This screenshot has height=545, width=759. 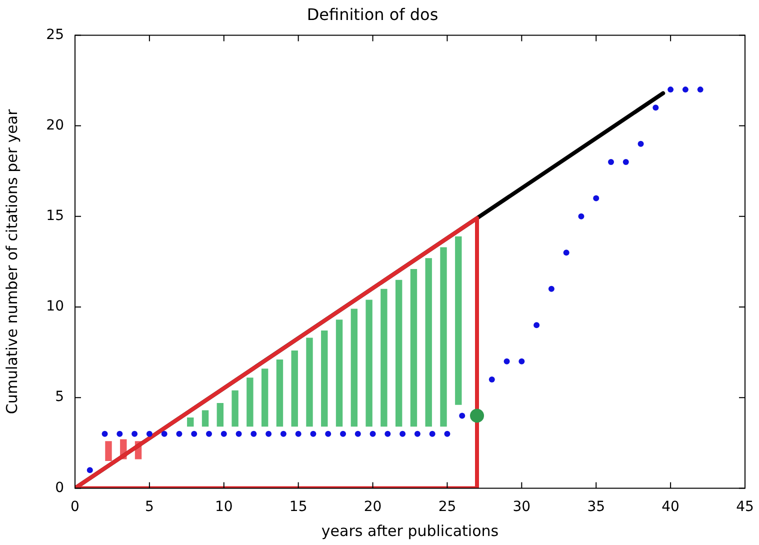 I want to click on y-tick-label: 15, so click(x=55, y=216).